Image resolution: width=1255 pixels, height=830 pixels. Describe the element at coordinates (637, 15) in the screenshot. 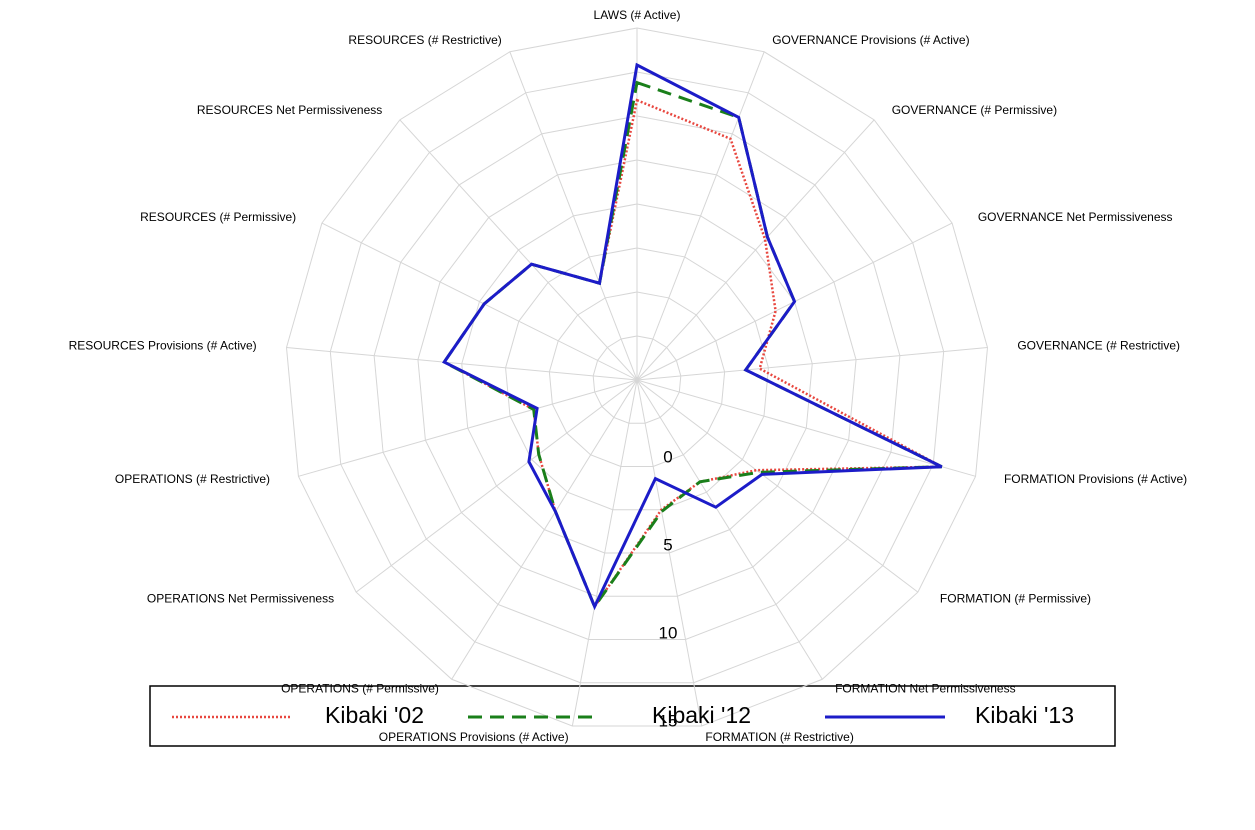

I see `axis-label: LAWS (# Active)` at that location.